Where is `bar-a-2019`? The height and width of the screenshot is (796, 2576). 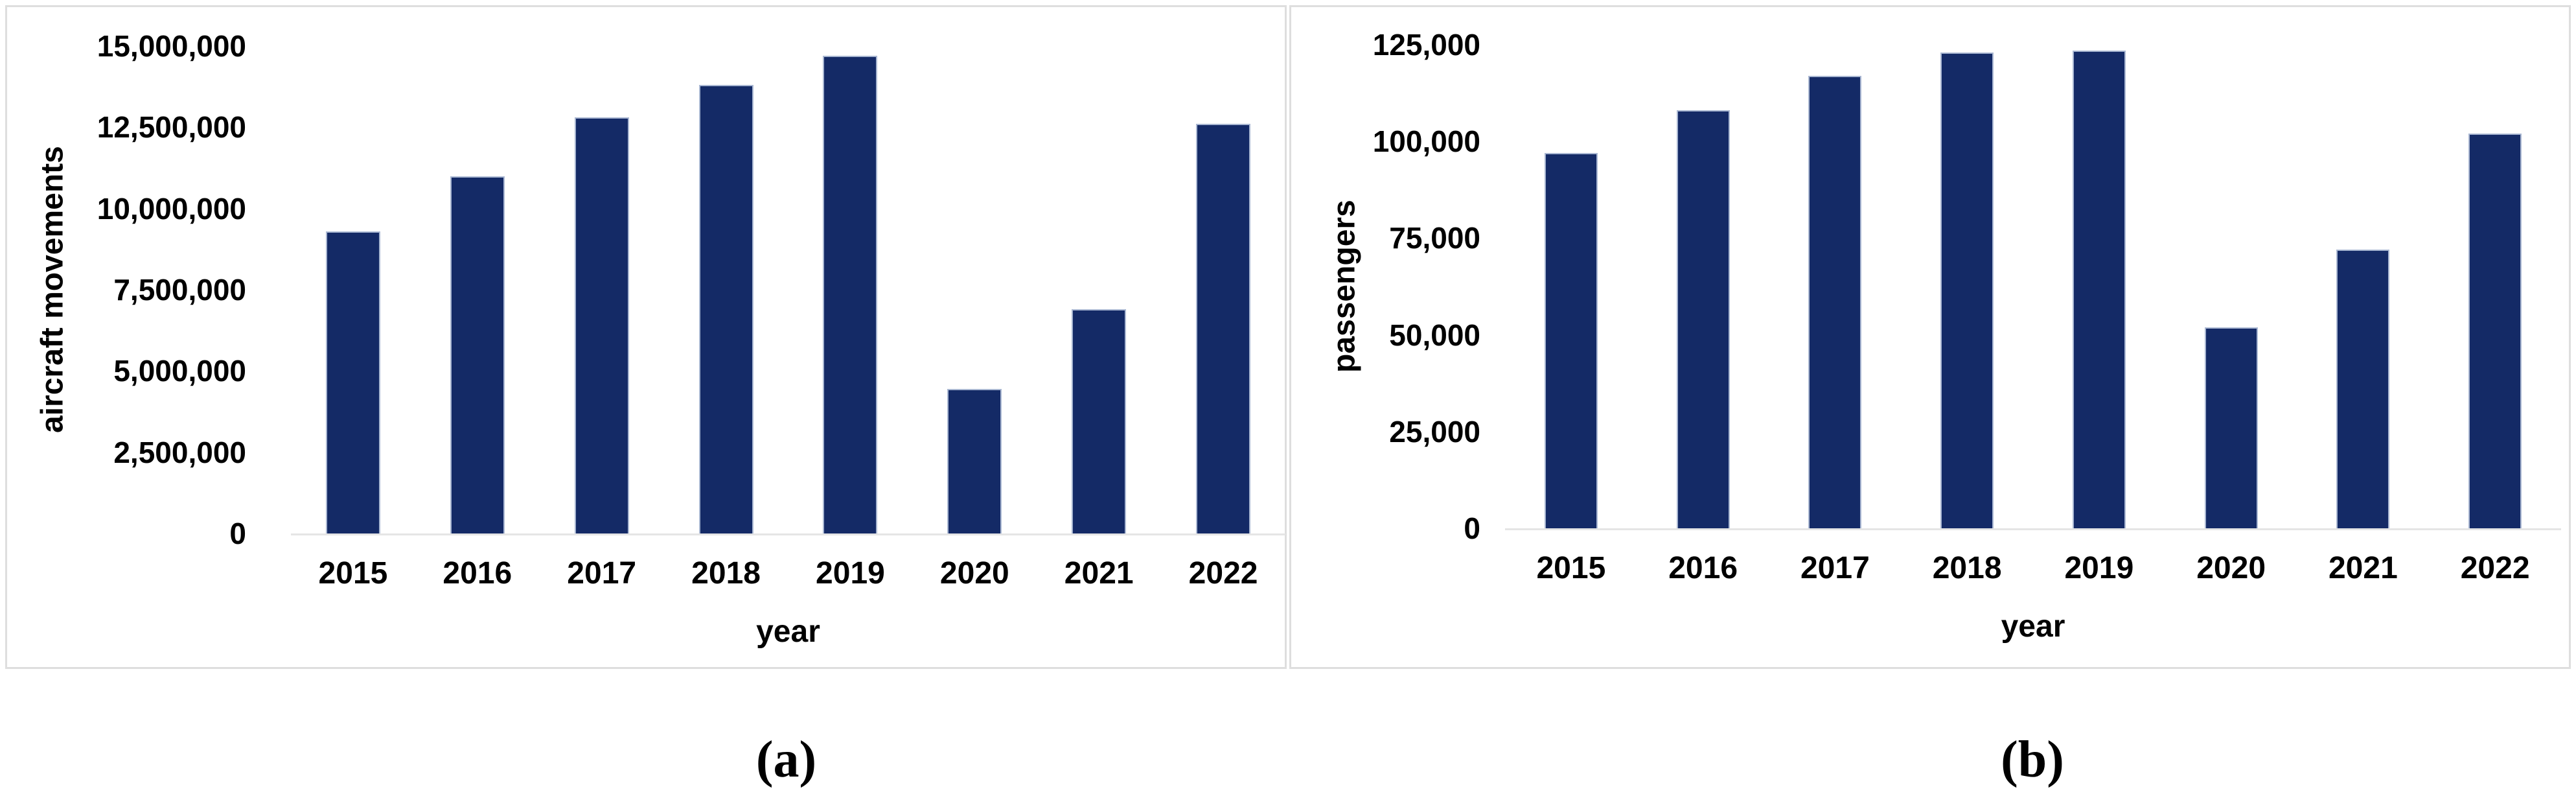 bar-a-2019 is located at coordinates (850, 294).